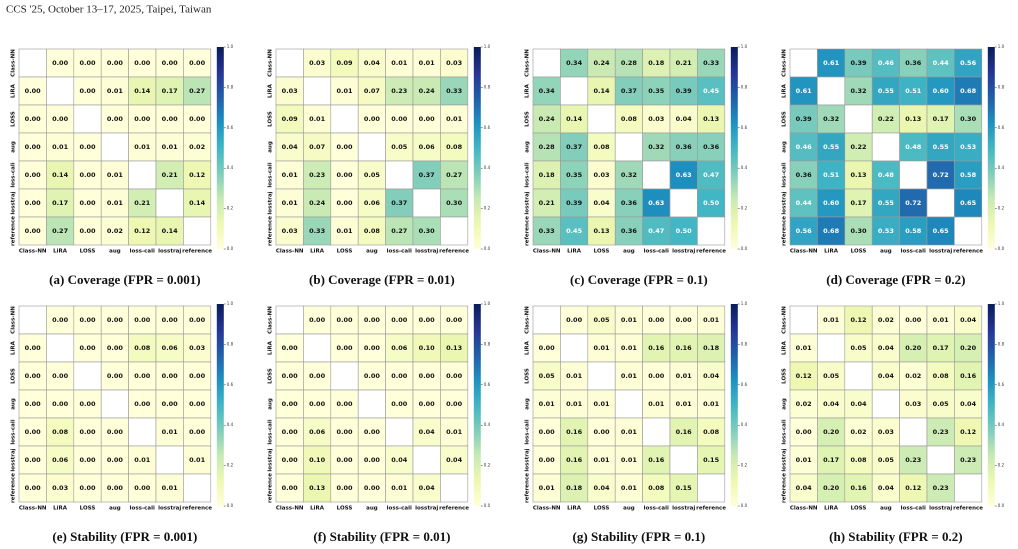 This screenshot has height=549, width=1018. What do you see at coordinates (574, 147) in the screenshot?
I see `cell-label: 0.37` at bounding box center [574, 147].